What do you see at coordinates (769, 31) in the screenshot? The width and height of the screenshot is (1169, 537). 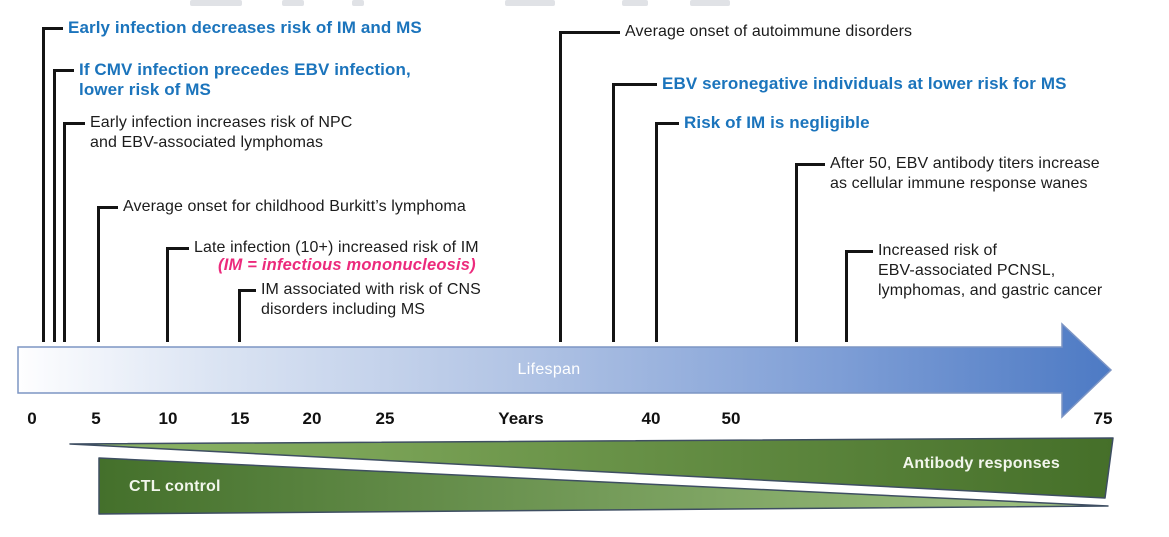 I see `callout-text: Average onset of autoimmune disorders` at bounding box center [769, 31].